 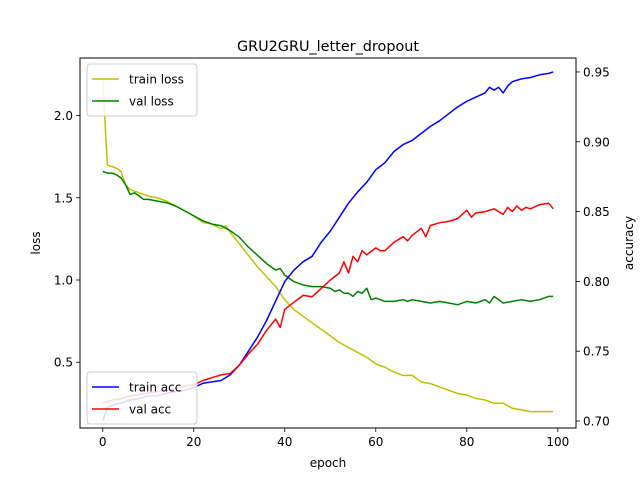 What do you see at coordinates (375, 442) in the screenshot?
I see `x-tick-label: 60` at bounding box center [375, 442].